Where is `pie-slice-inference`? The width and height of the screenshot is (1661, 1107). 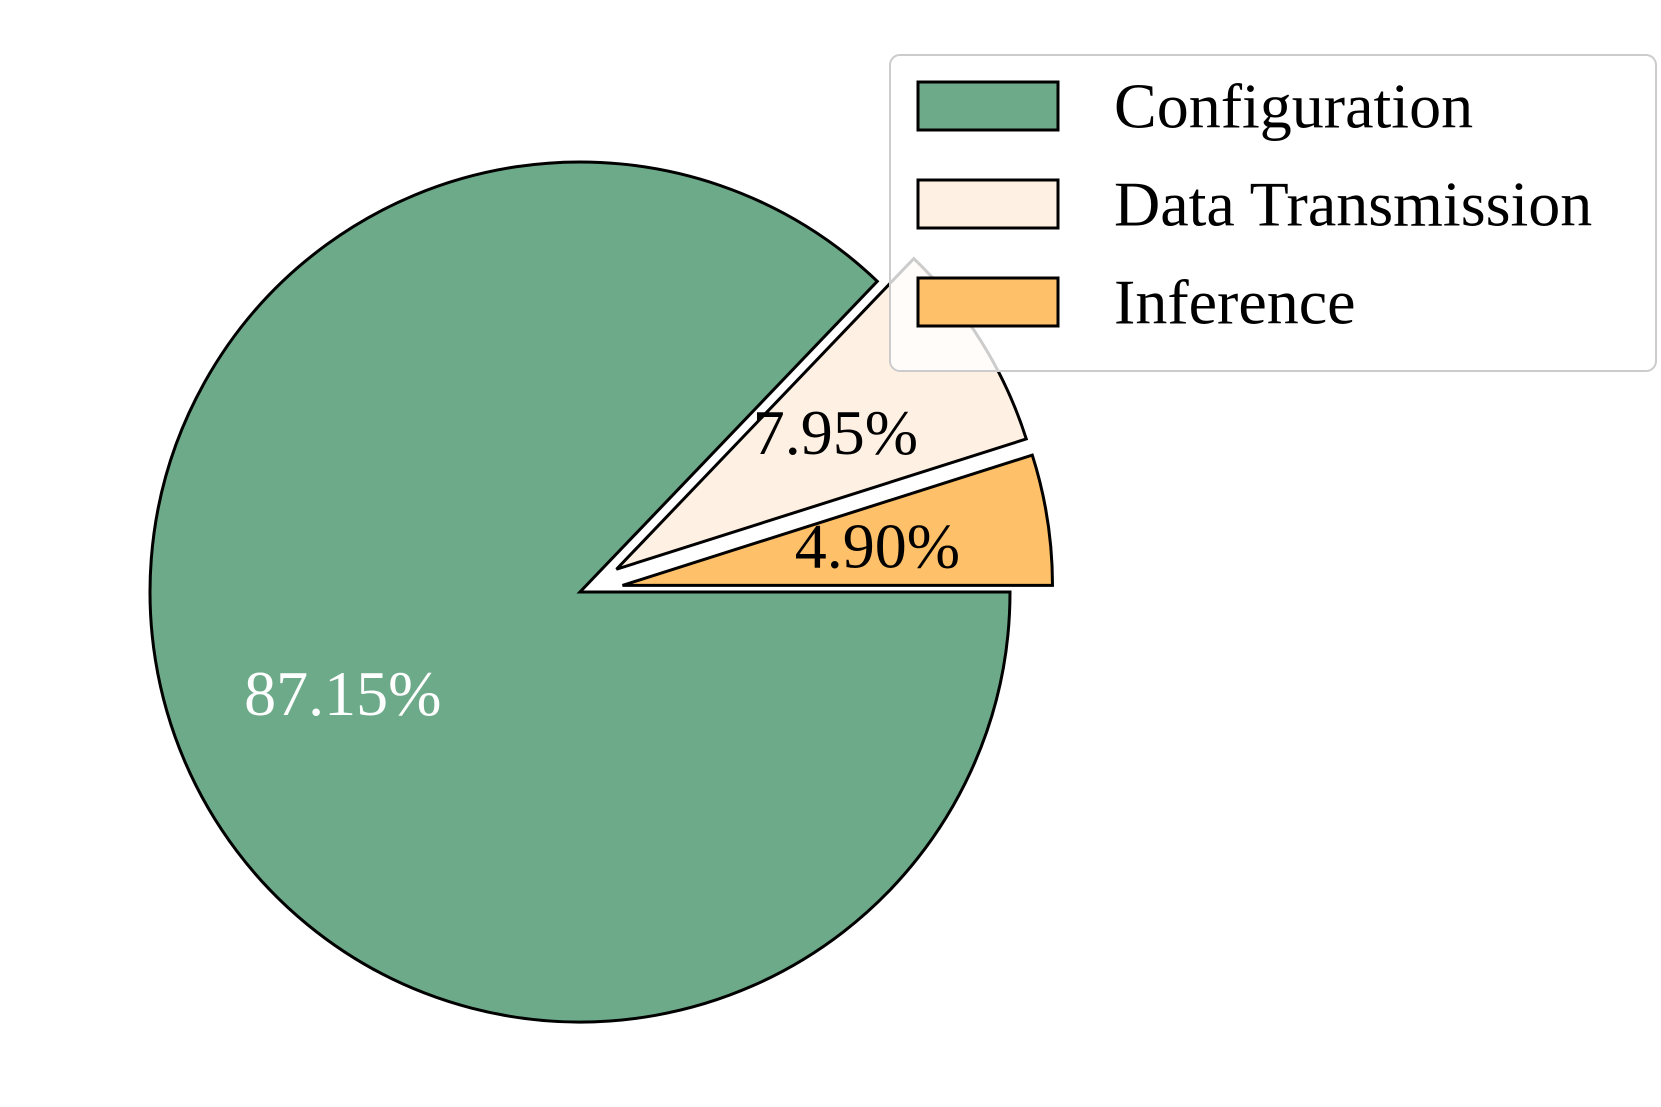 pie-slice-inference is located at coordinates (838, 520).